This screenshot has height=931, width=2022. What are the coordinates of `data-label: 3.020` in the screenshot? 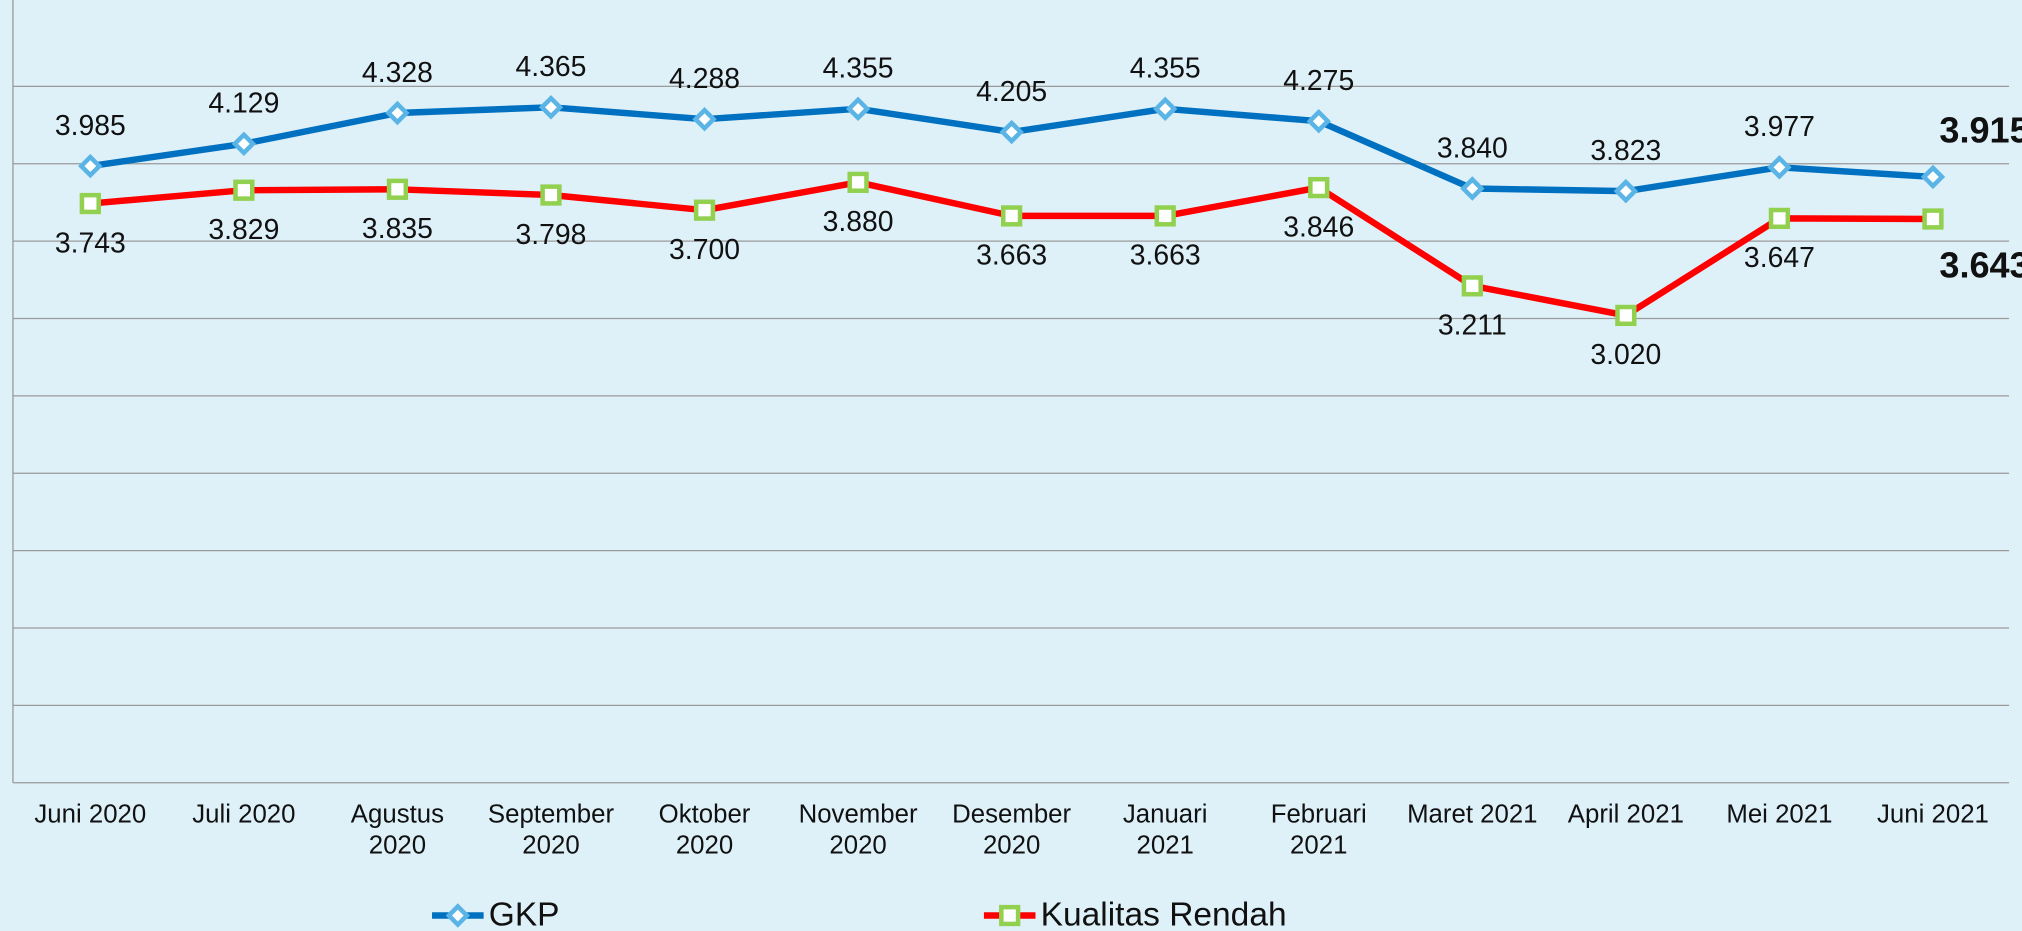 It's located at (1625, 355).